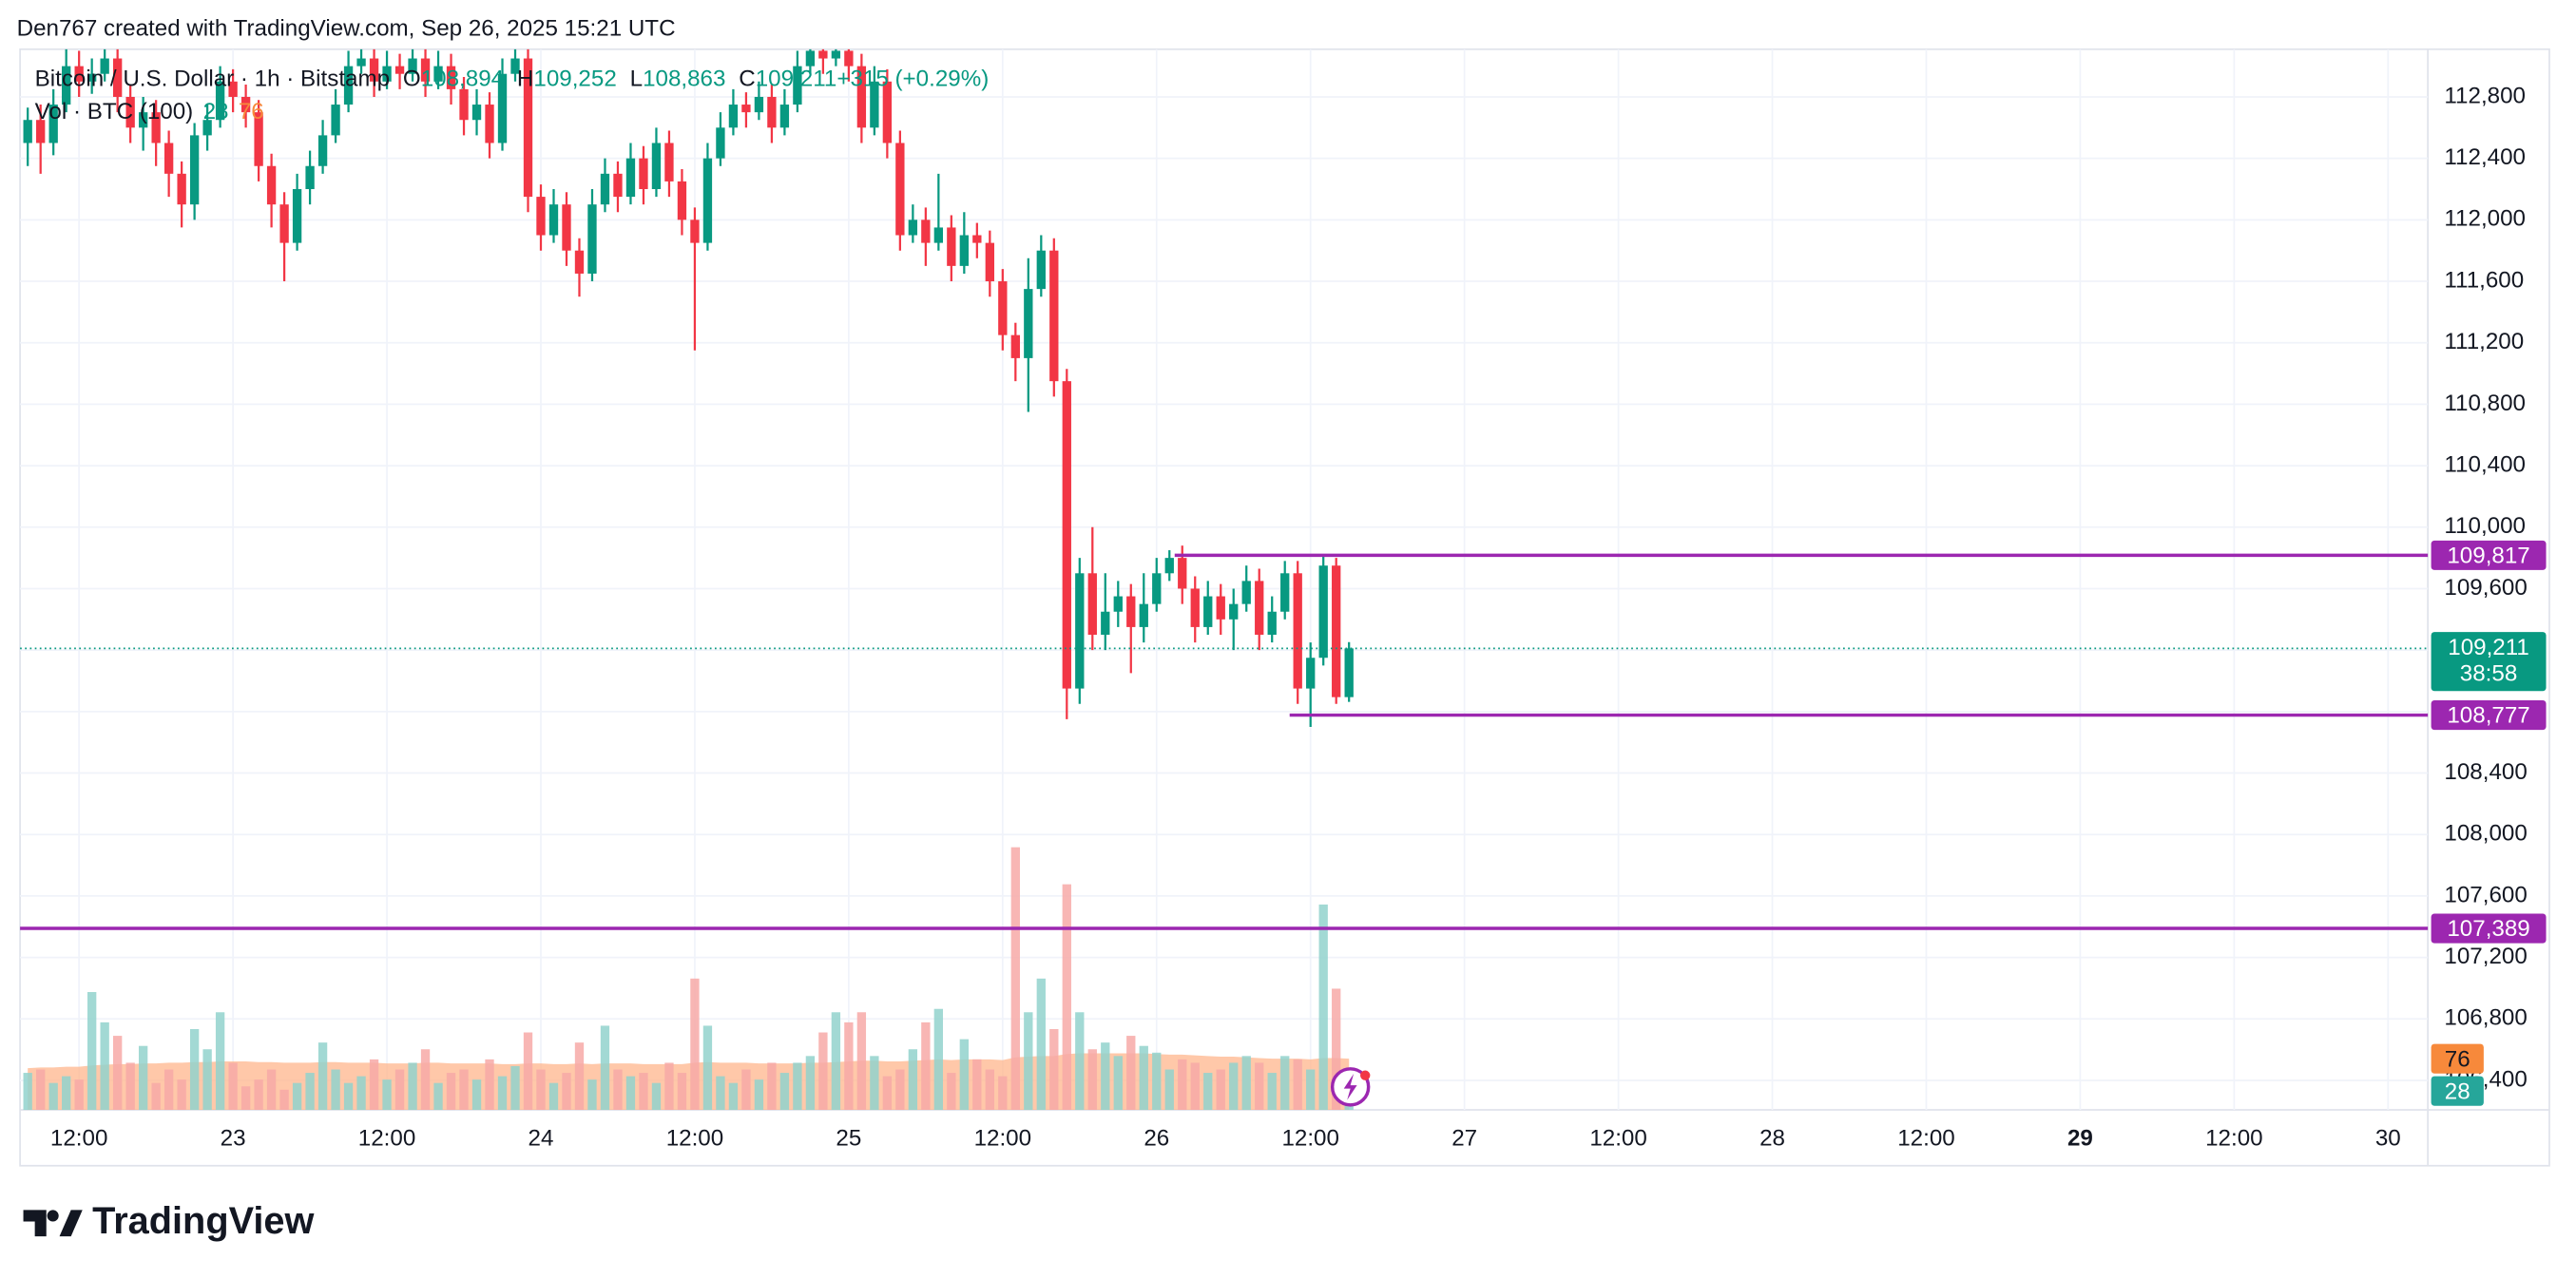 The height and width of the screenshot is (1279, 2576). I want to click on x-tick-label: 29, so click(2080, 1139).